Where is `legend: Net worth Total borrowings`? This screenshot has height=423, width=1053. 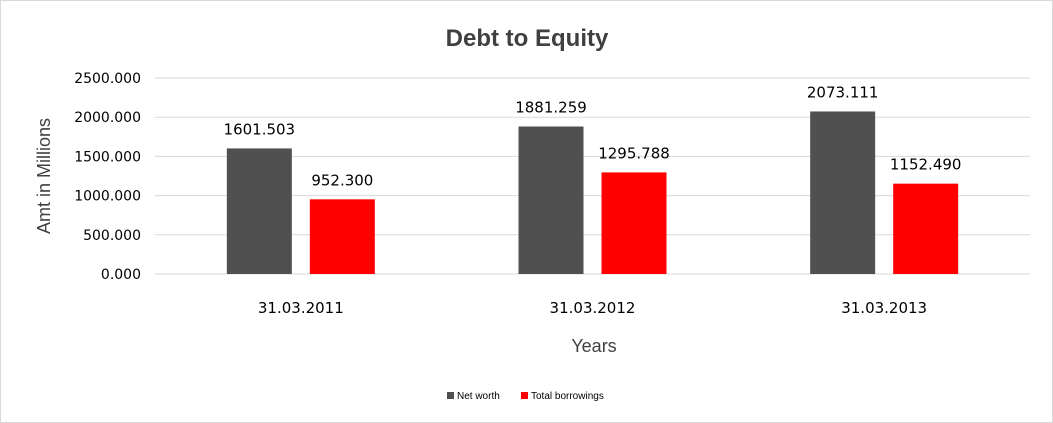 legend: Net worth Total borrowings is located at coordinates (525, 396).